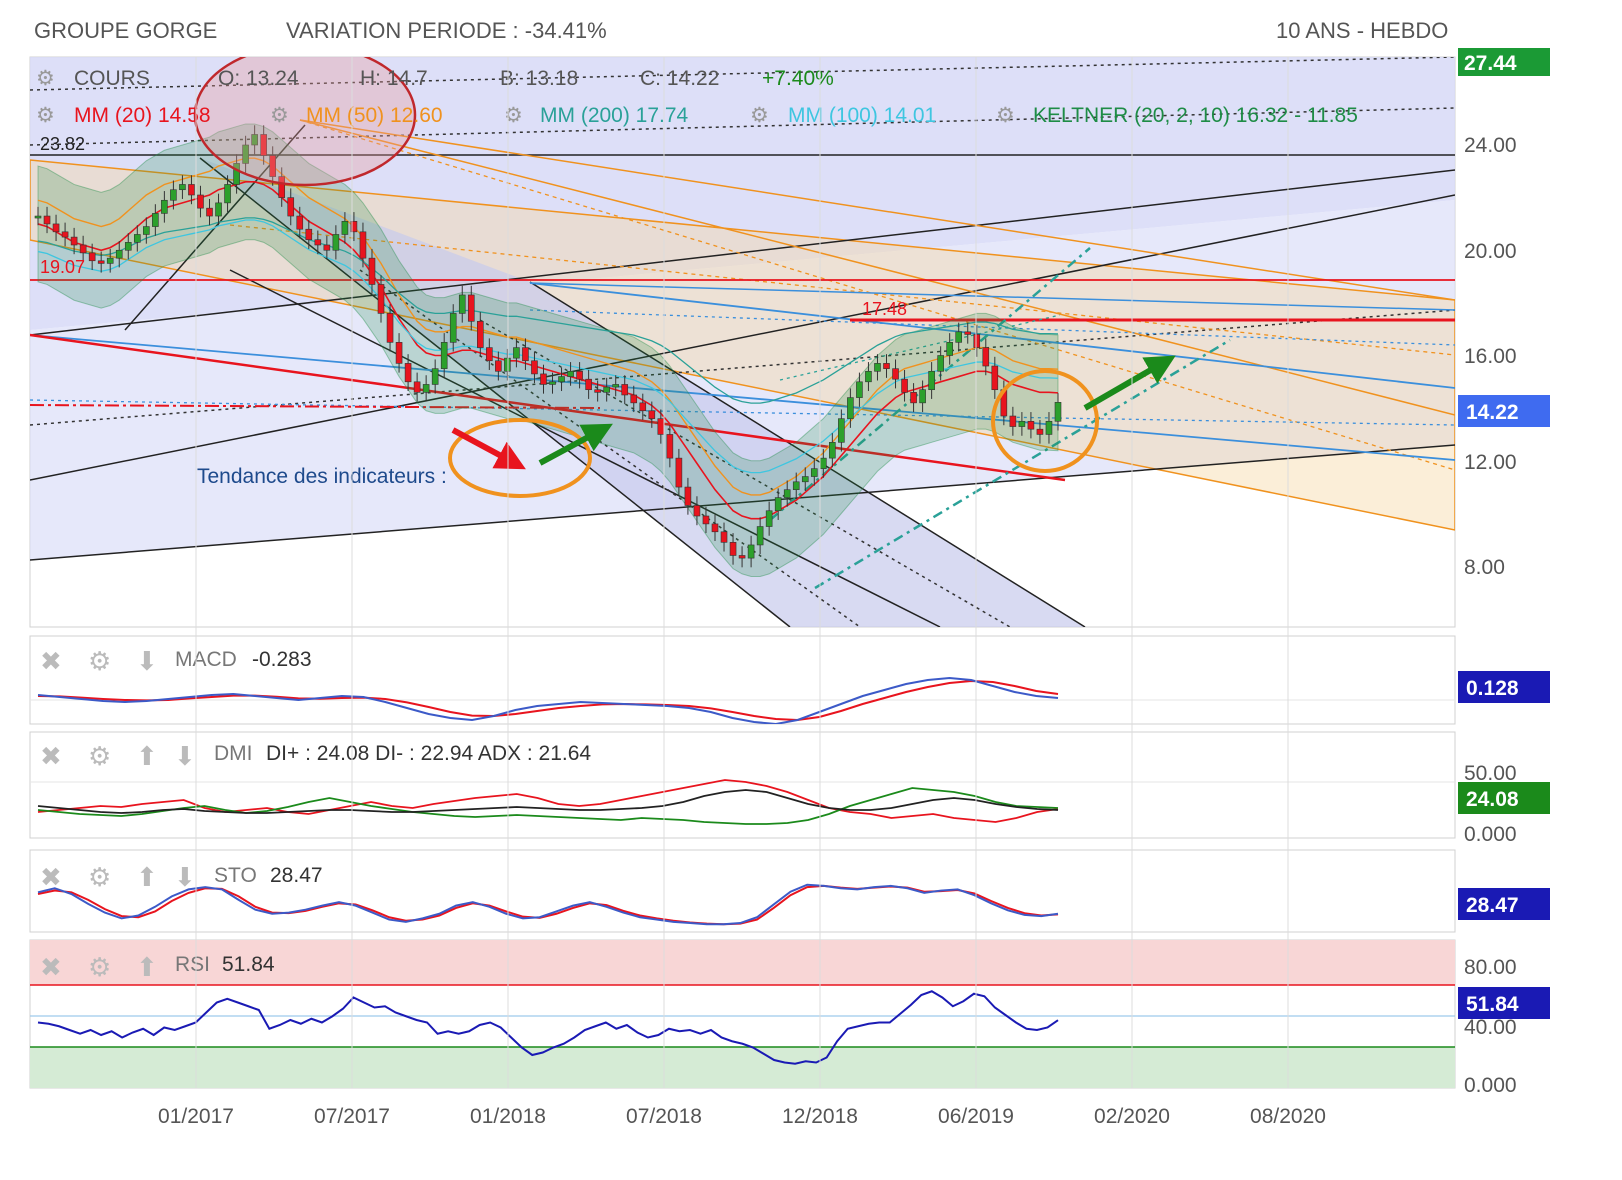 Image resolution: width=1622 pixels, height=1180 pixels. I want to click on dmi-close-icon: ✖, so click(51, 756).